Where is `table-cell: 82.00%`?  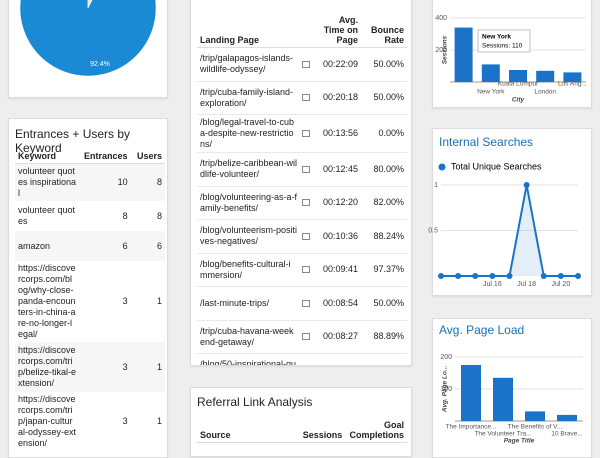 table-cell: 82.00% is located at coordinates (384, 203).